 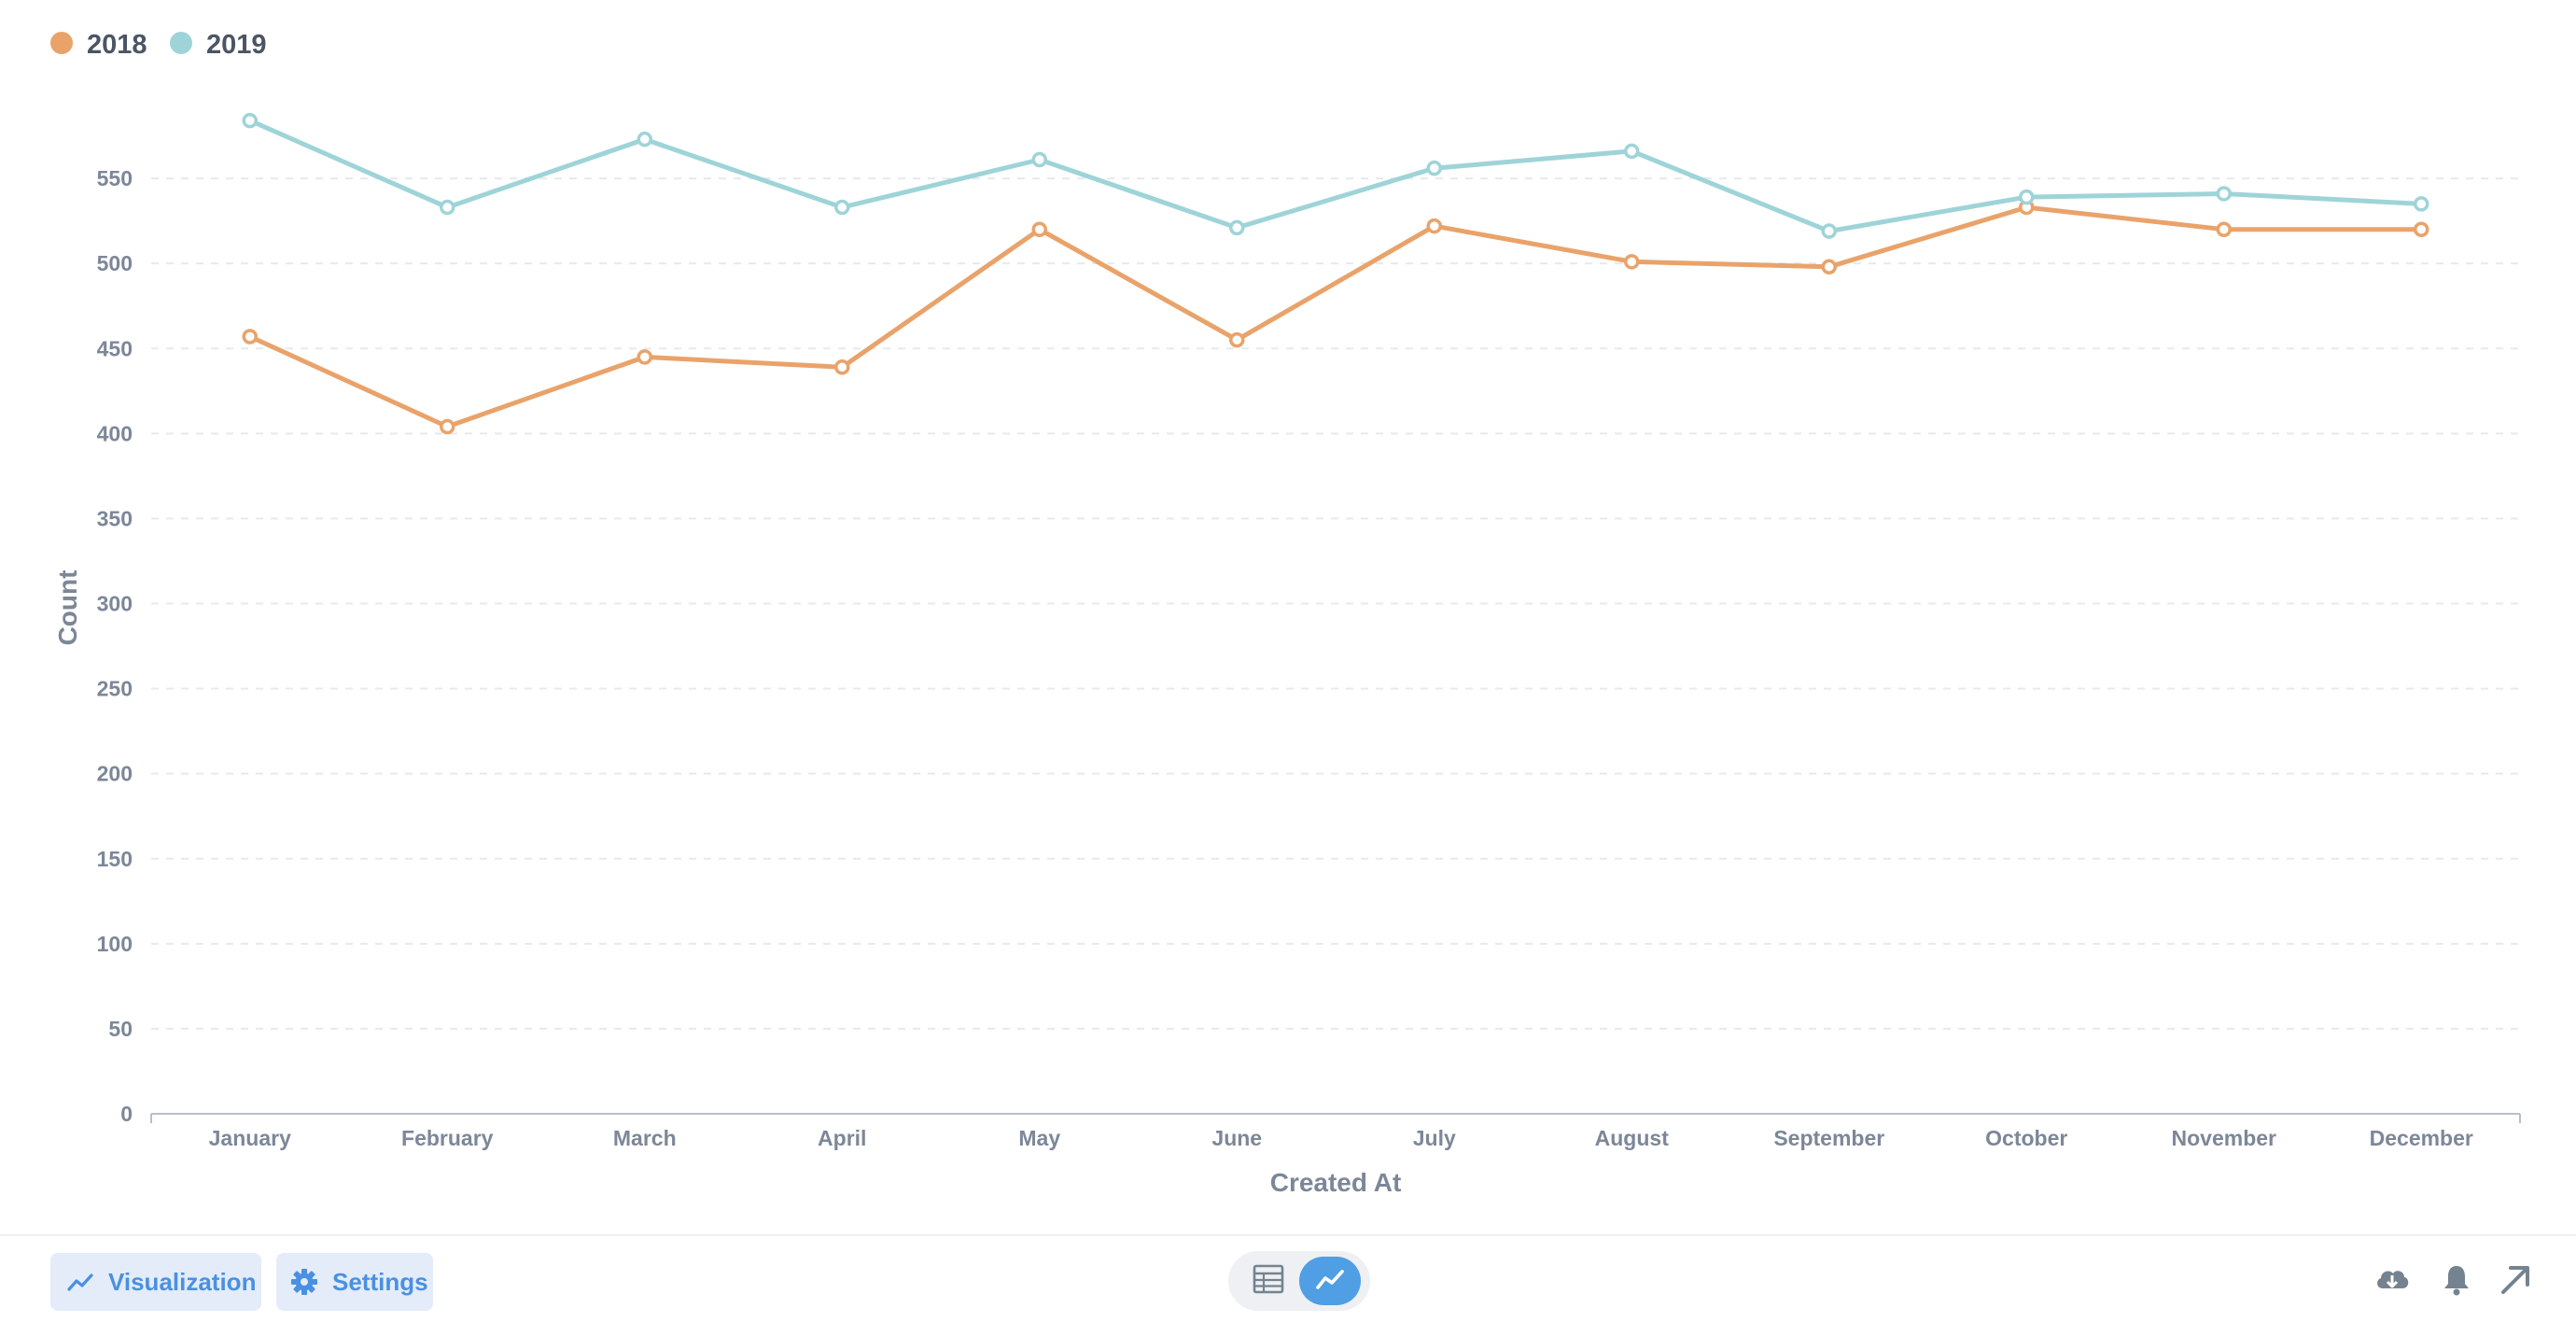 I want to click on view-toggle, so click(x=1299, y=1281).